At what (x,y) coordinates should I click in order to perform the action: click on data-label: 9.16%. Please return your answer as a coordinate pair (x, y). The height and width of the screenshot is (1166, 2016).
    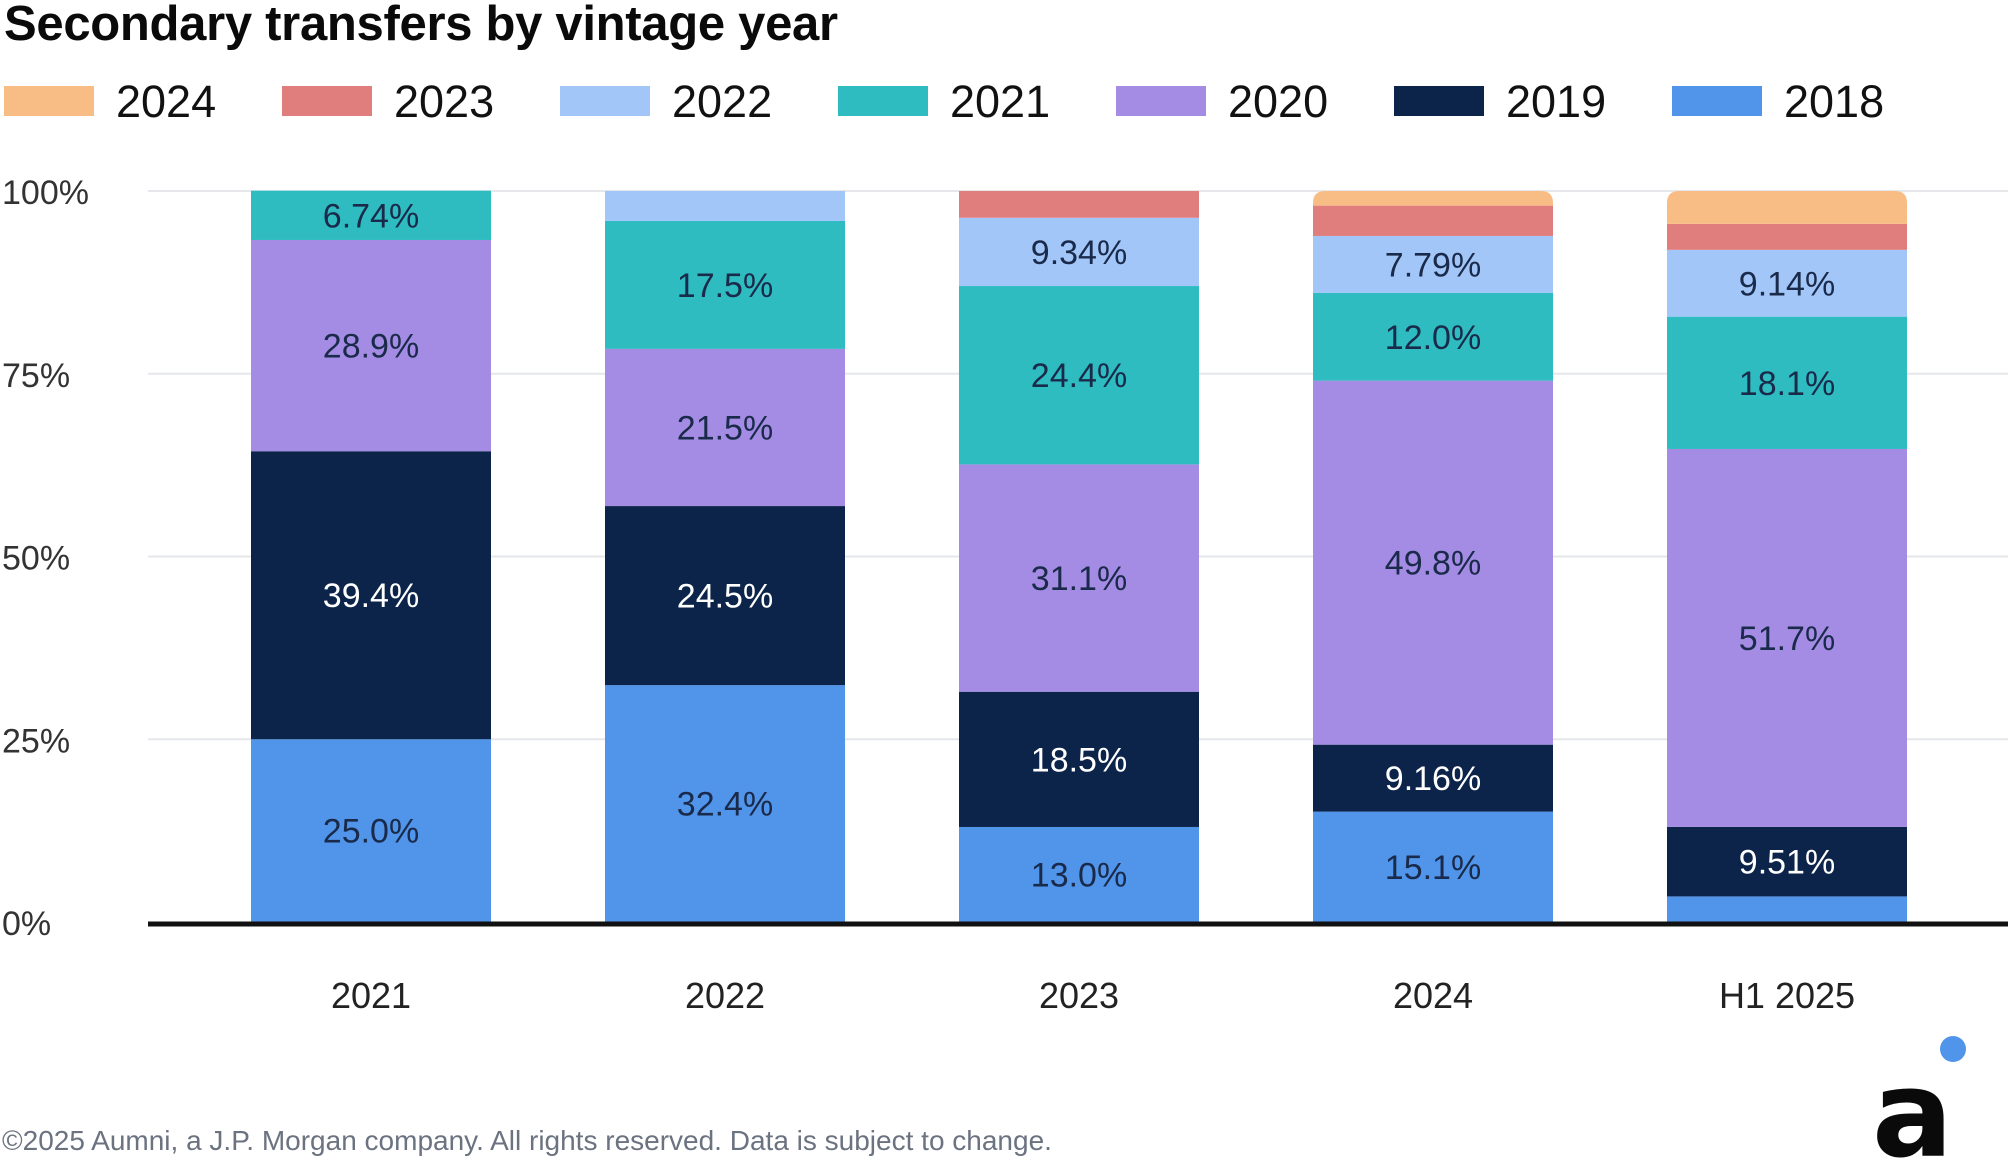
    Looking at the image, I should click on (1433, 779).